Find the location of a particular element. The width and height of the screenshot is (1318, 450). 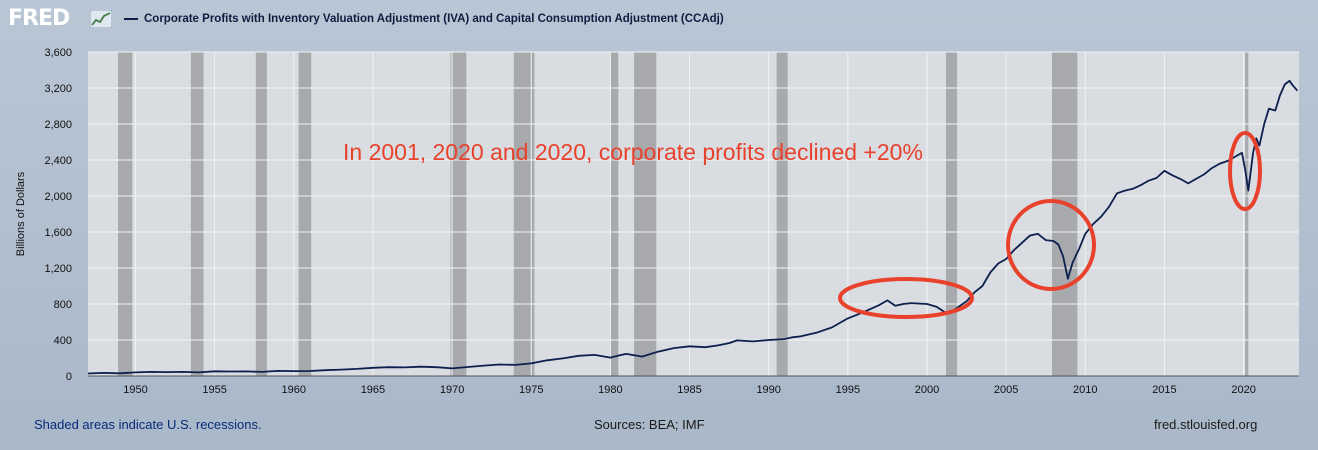

x-tick-label: 1980 is located at coordinates (610, 390).